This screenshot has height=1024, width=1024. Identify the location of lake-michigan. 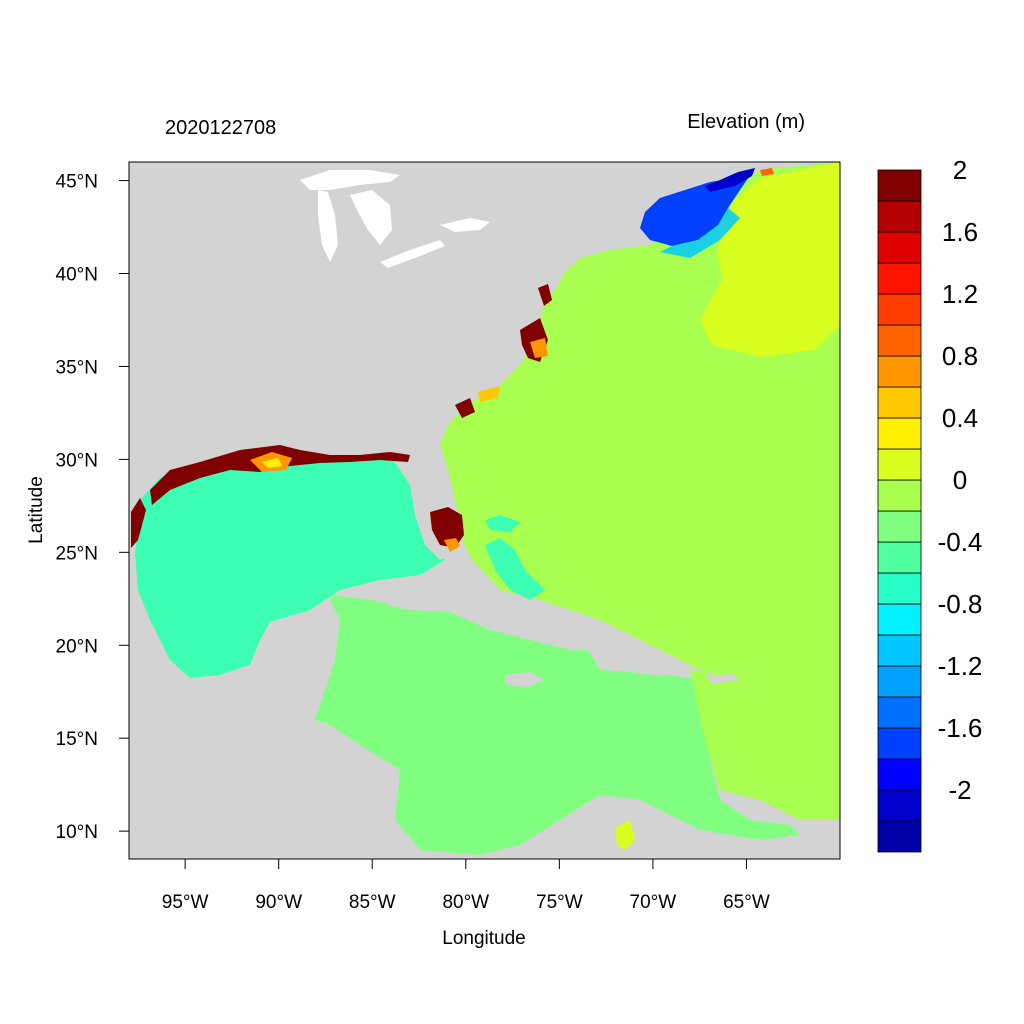
(328, 226).